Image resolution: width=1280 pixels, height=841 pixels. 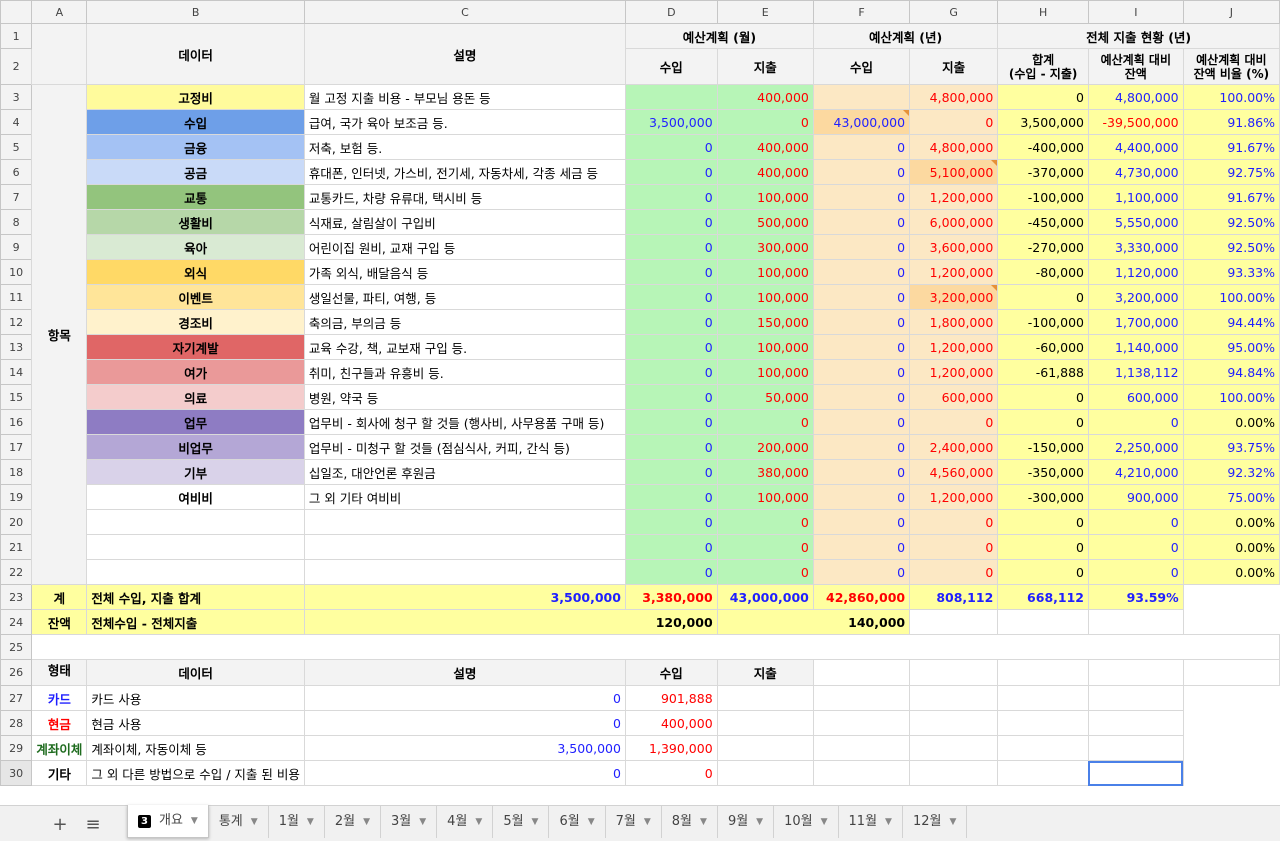 What do you see at coordinates (1135, 597) in the screenshot?
I see `total-ratio: 93.59%` at bounding box center [1135, 597].